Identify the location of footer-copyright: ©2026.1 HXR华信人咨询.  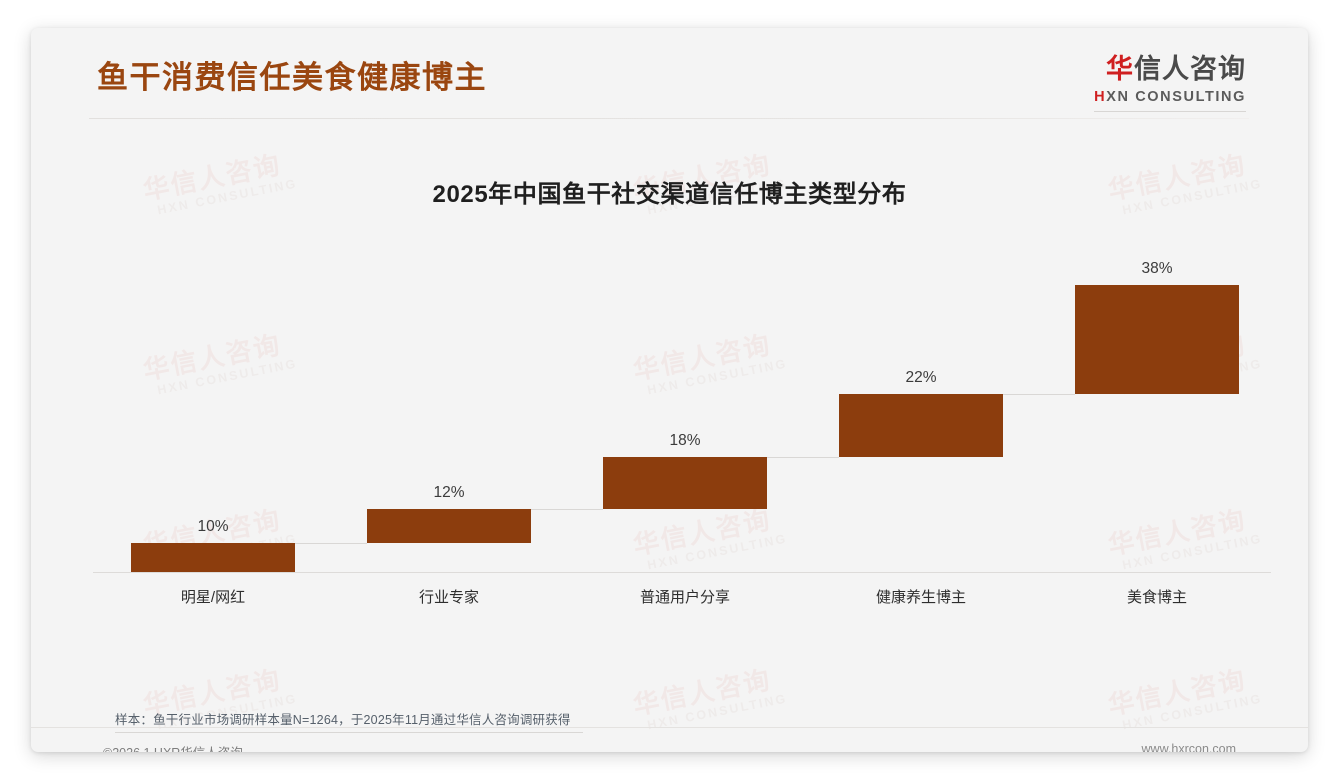
(173, 747).